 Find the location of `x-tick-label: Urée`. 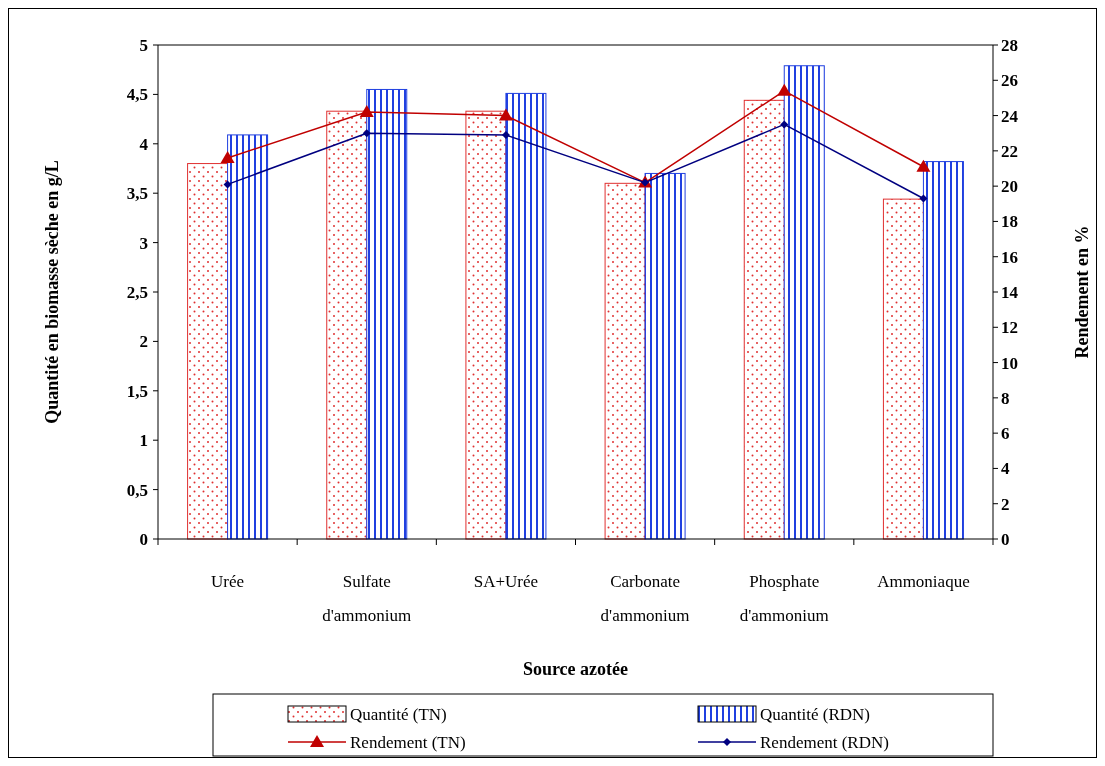

x-tick-label: Urée is located at coordinates (228, 581).